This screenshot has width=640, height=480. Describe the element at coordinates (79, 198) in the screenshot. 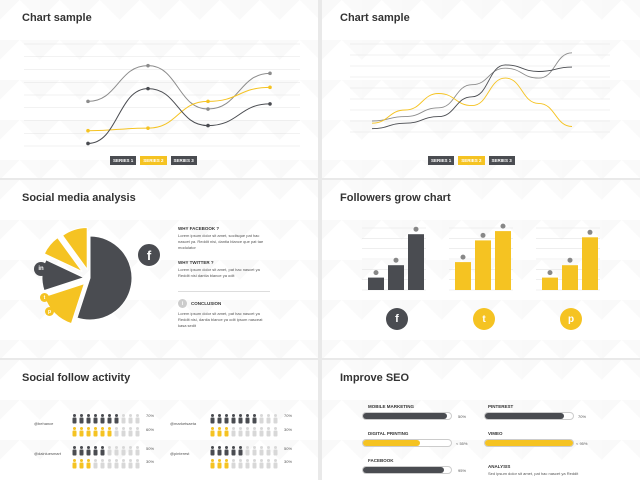

I see `slide-title: Social media analysis` at that location.